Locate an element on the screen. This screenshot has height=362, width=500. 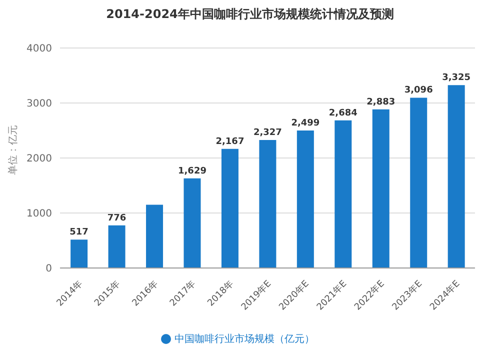
data-label: 3,096 is located at coordinates (418, 91).